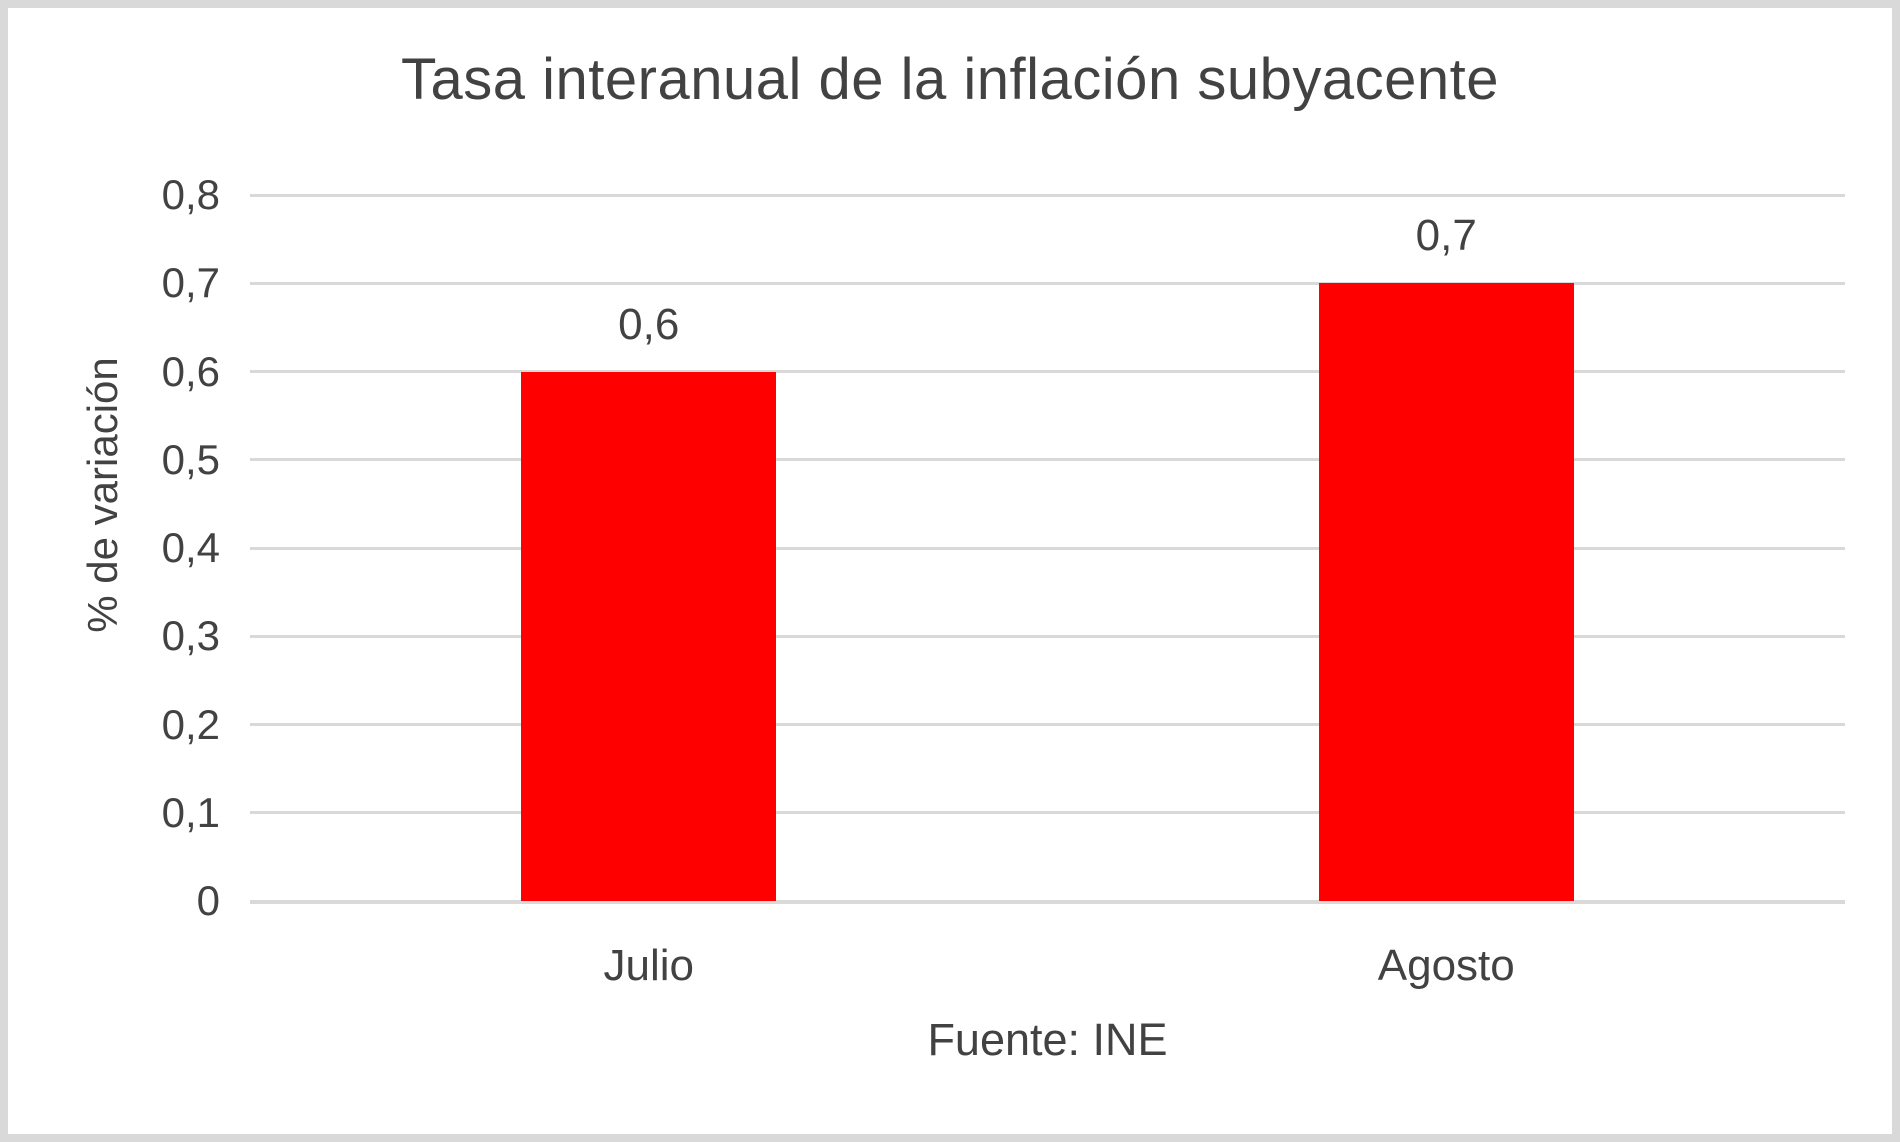 This screenshot has height=1142, width=1900. I want to click on y-tick-label: 0,7, so click(190, 283).